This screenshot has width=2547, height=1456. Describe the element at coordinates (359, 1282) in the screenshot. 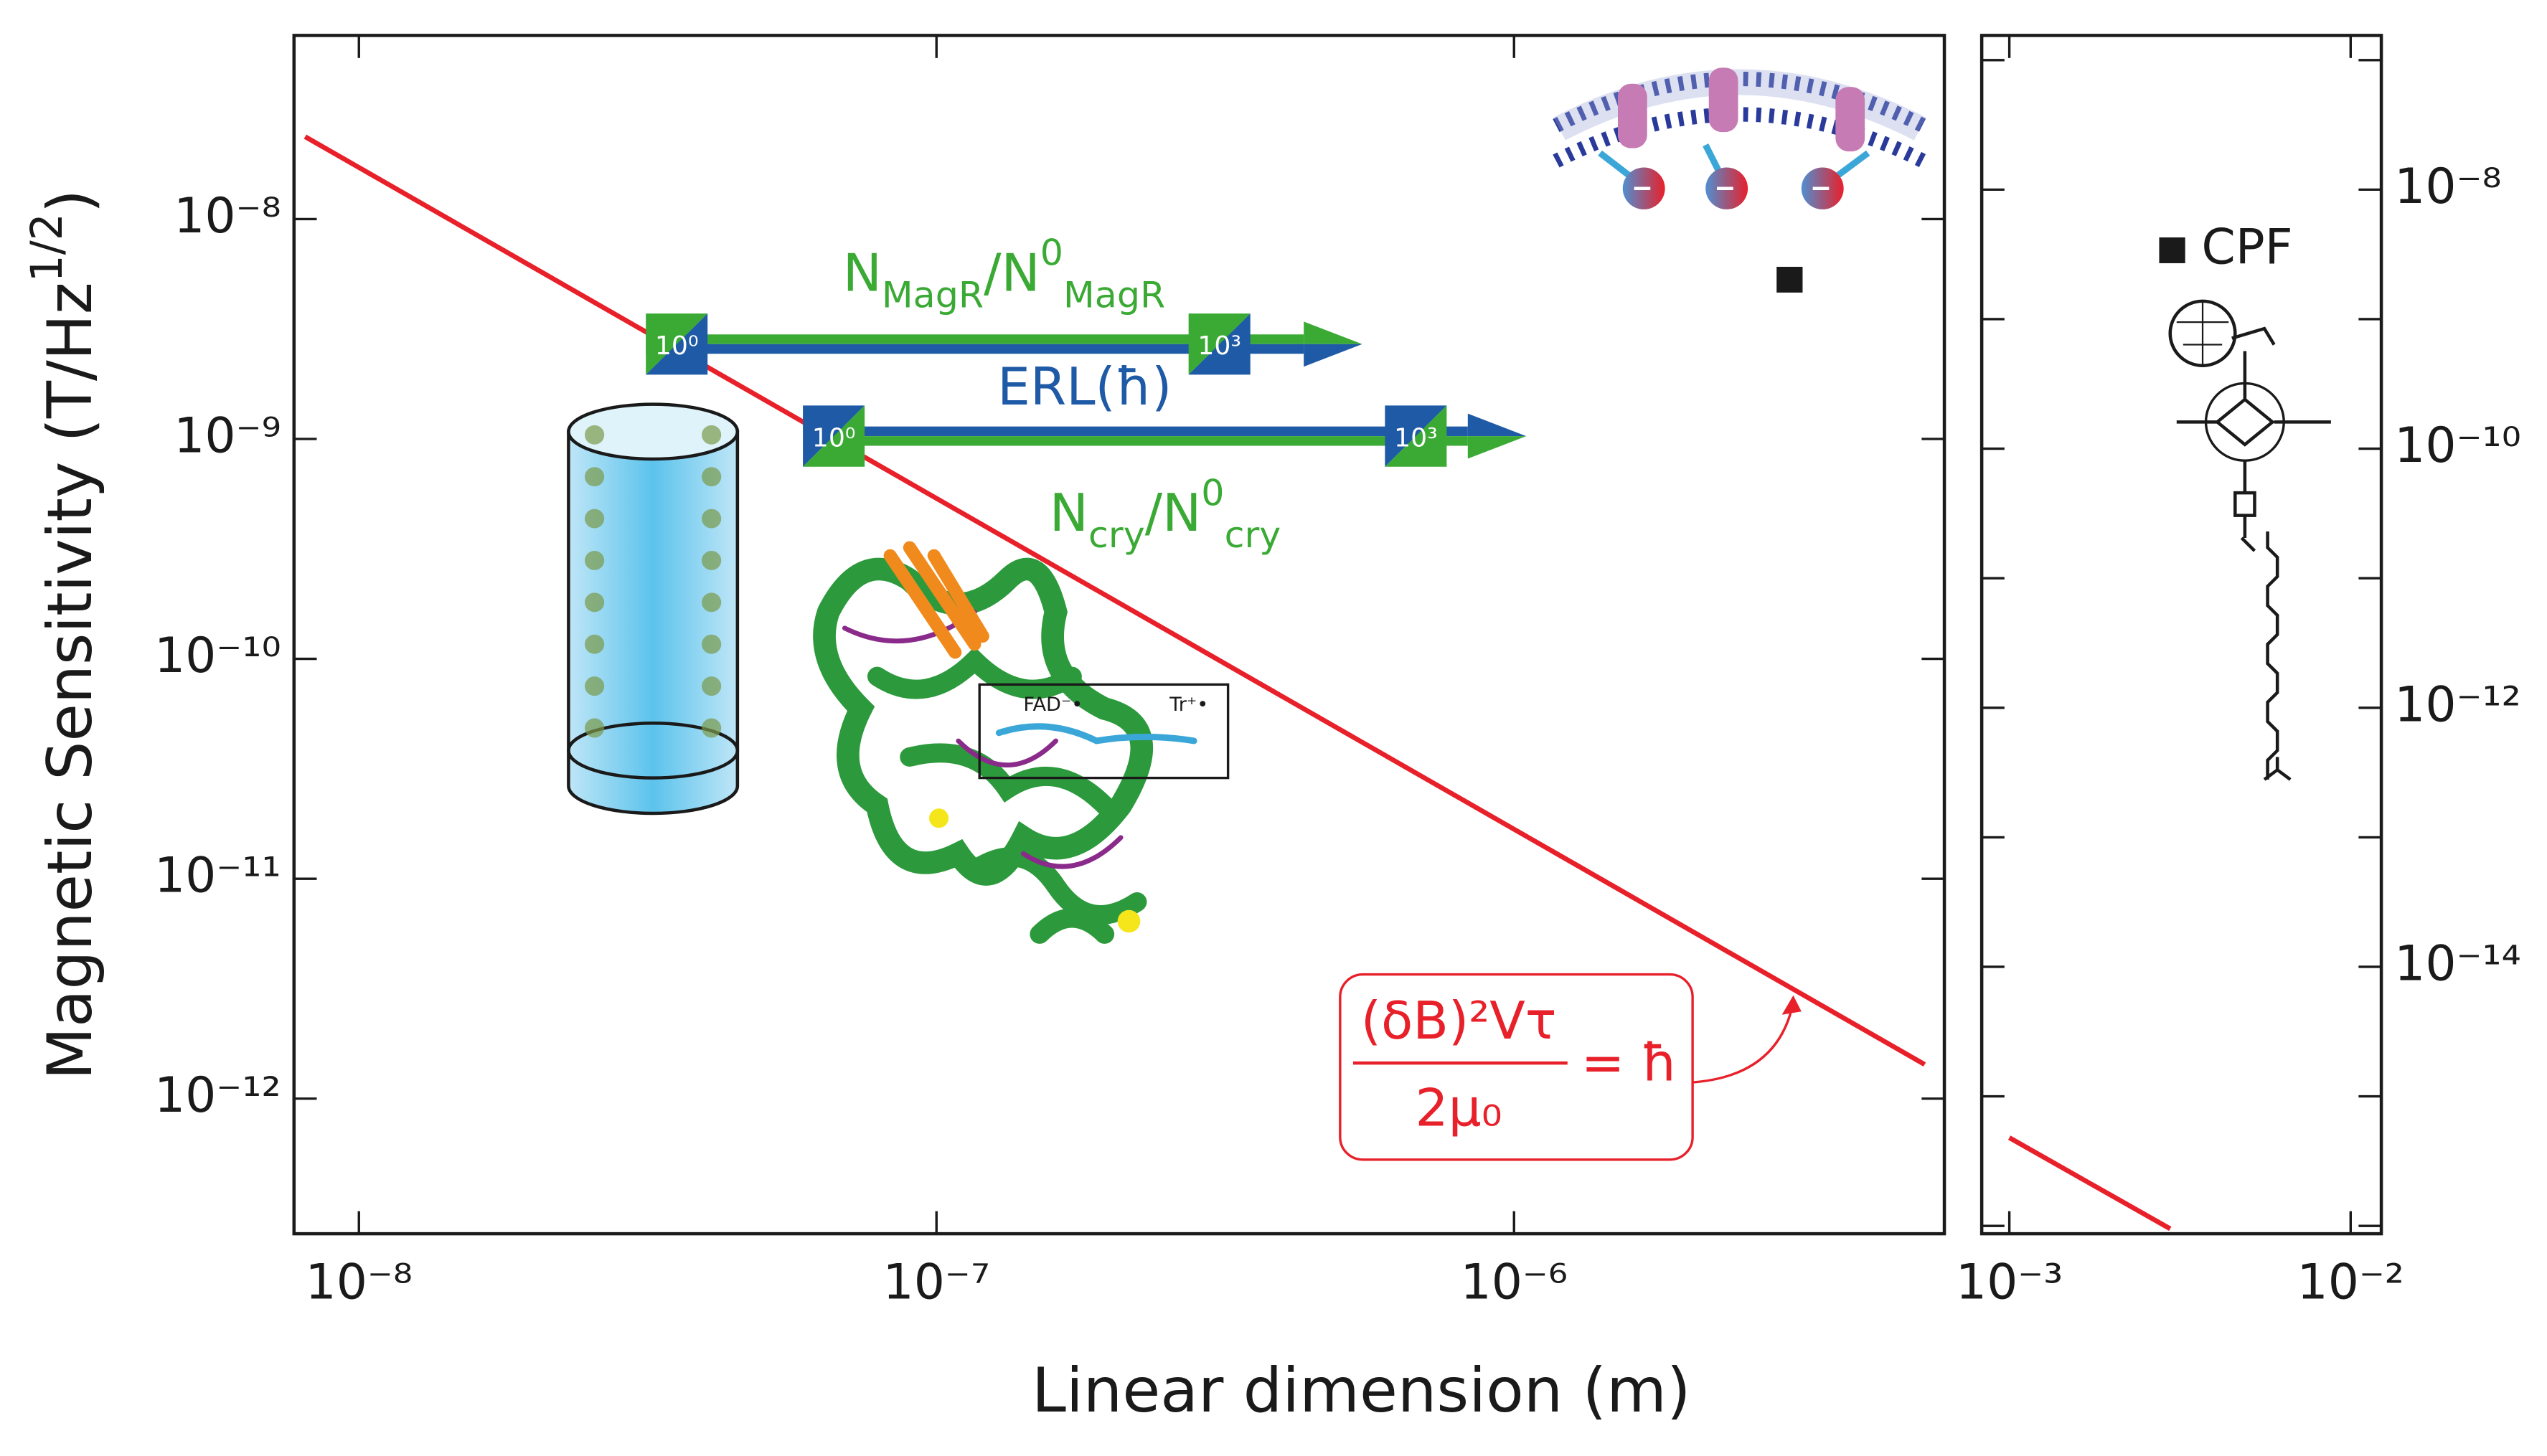

I see `x-tick-label: 10⁻⁸` at that location.